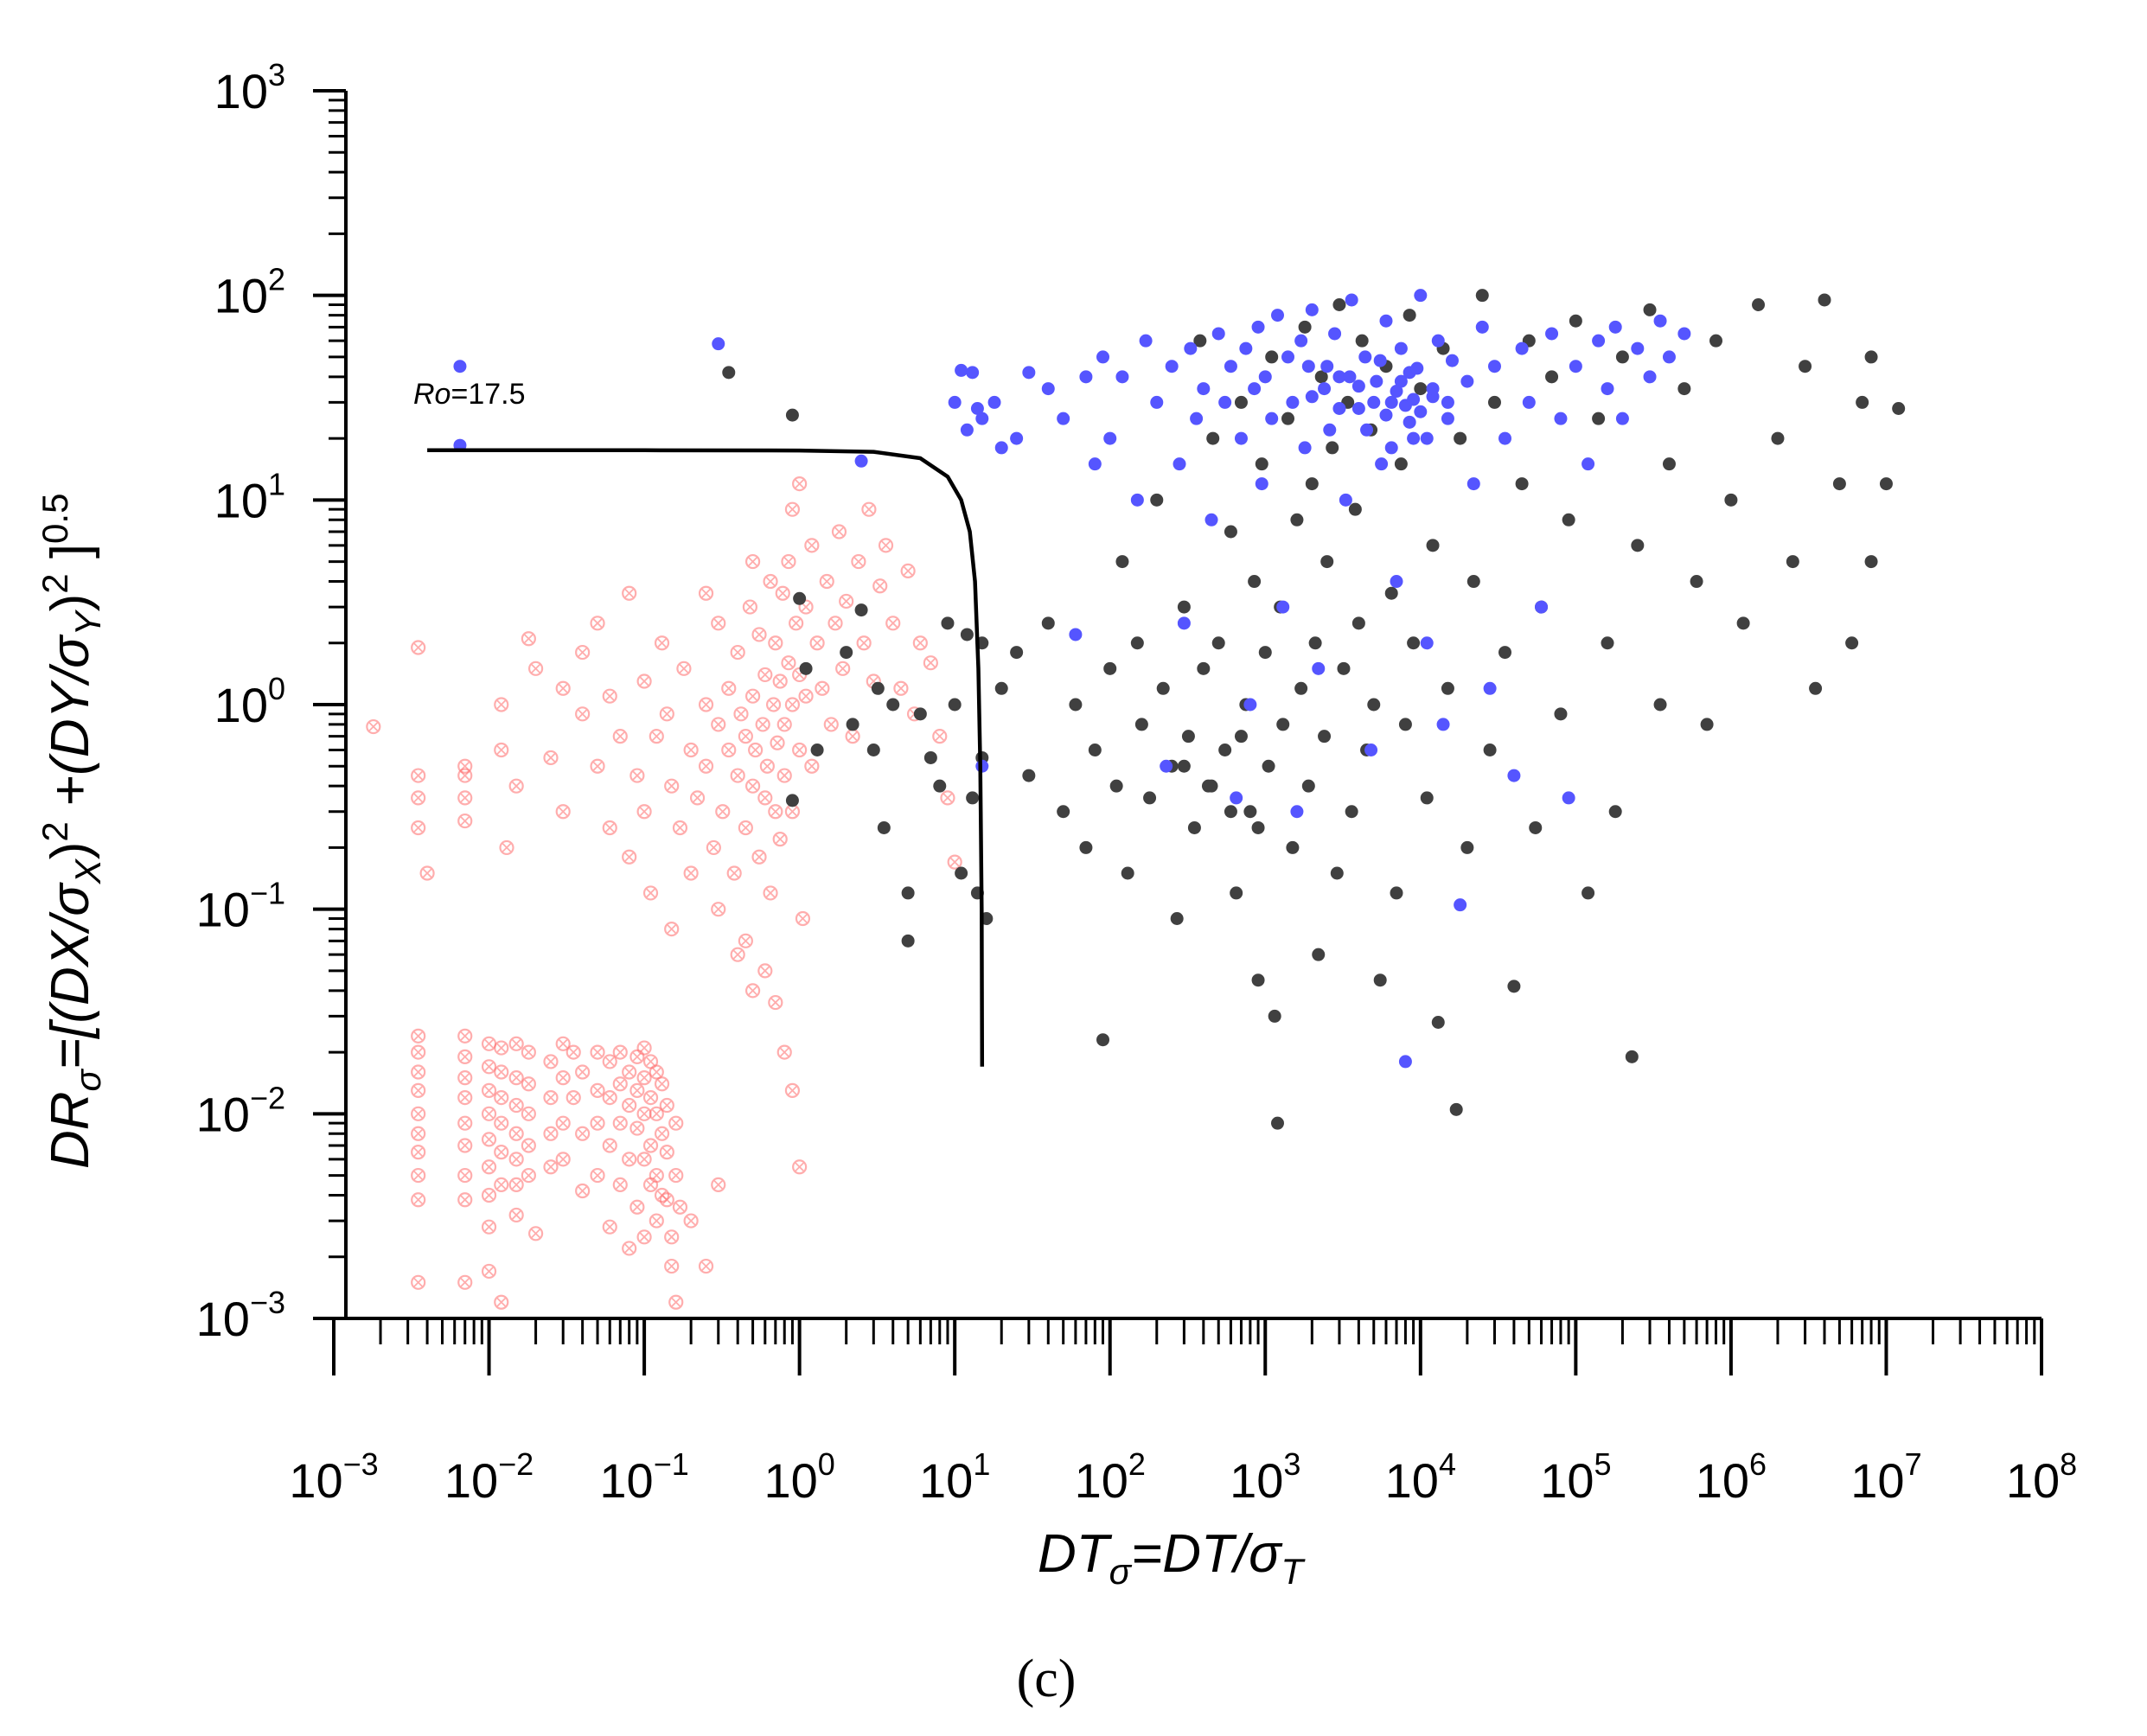 The height and width of the screenshot is (1736, 2147). I want to click on x-tick-label: 10⁻², so click(489, 1477).